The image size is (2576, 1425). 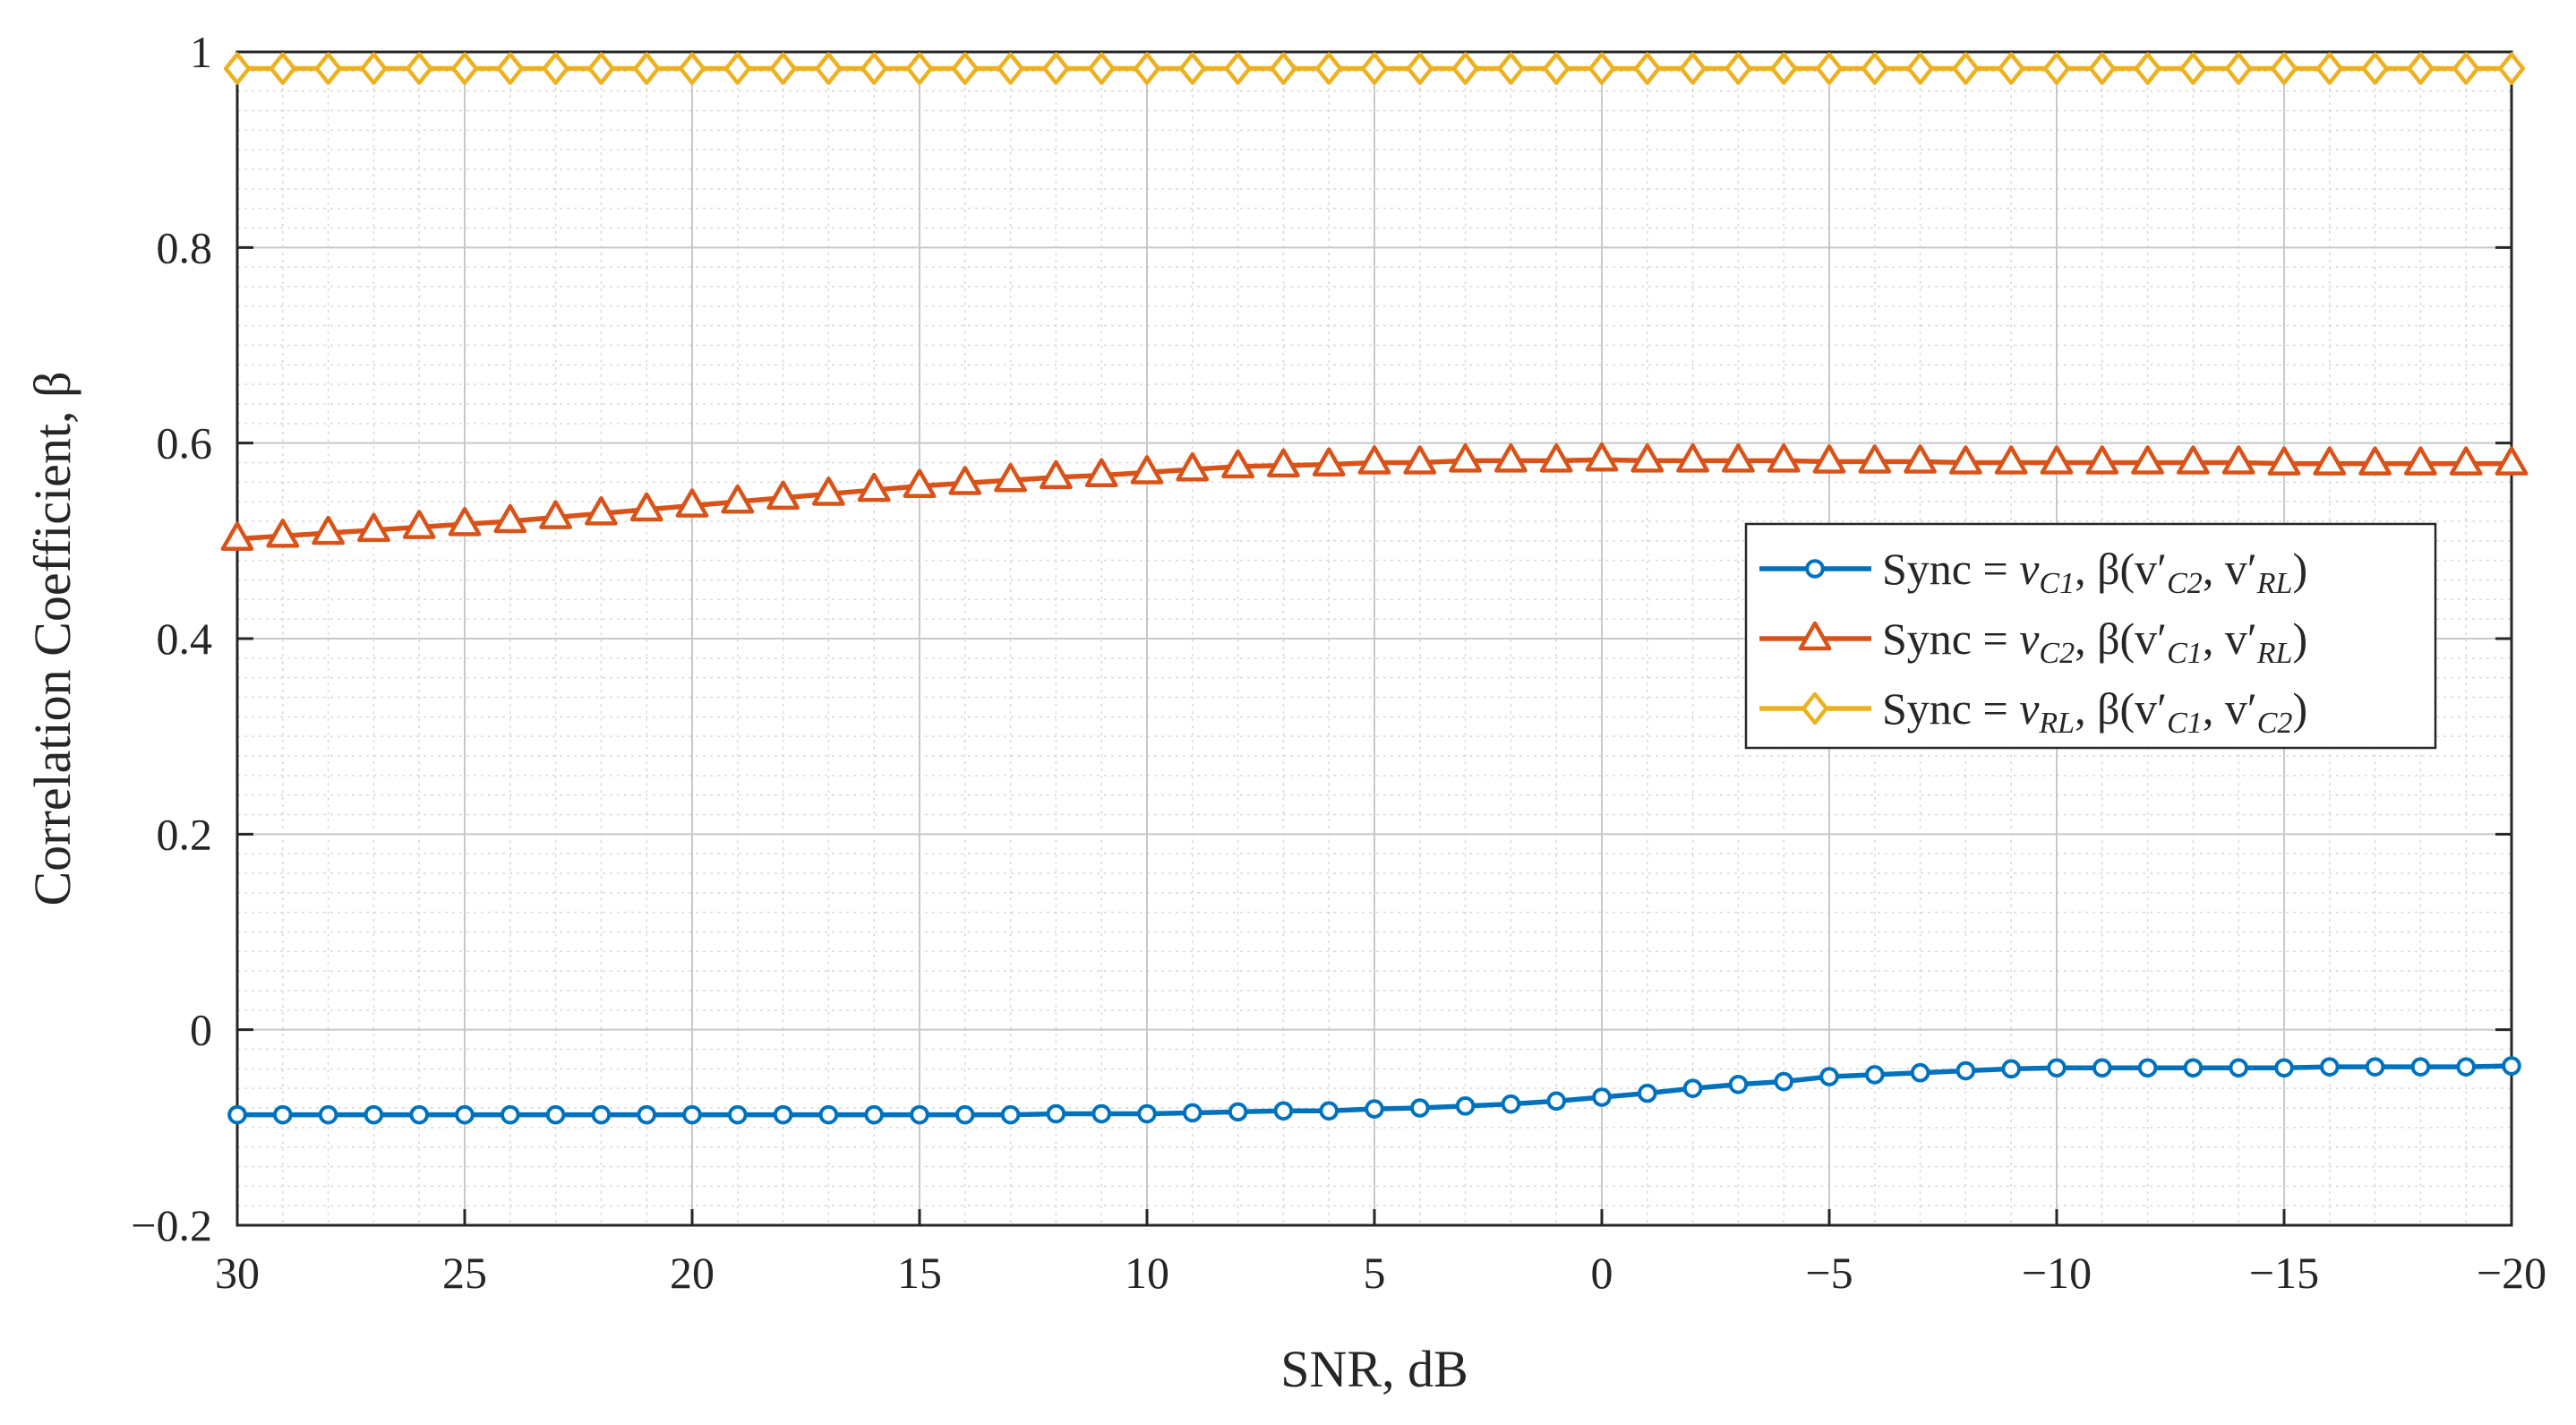 What do you see at coordinates (1602, 1273) in the screenshot?
I see `x-tick-label: 0` at bounding box center [1602, 1273].